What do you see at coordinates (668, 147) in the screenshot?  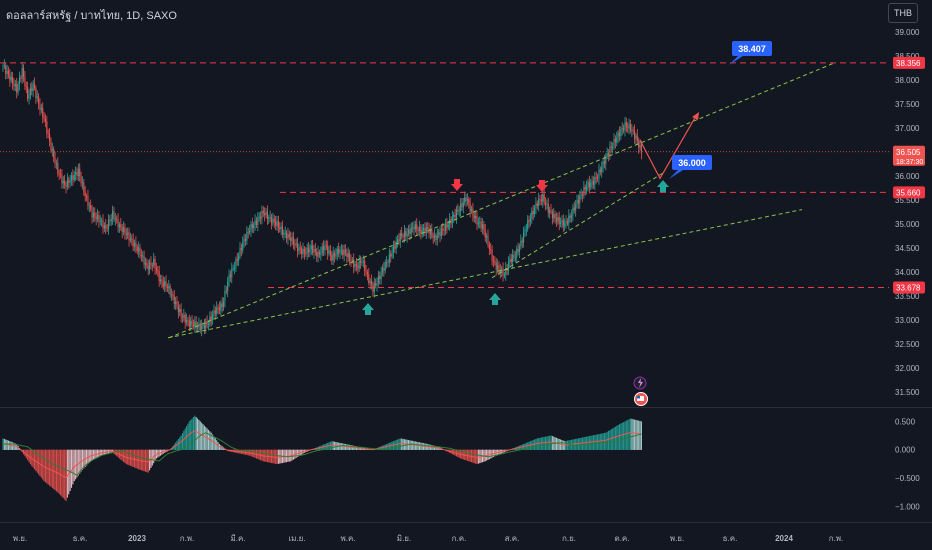 I see `projection-path` at bounding box center [668, 147].